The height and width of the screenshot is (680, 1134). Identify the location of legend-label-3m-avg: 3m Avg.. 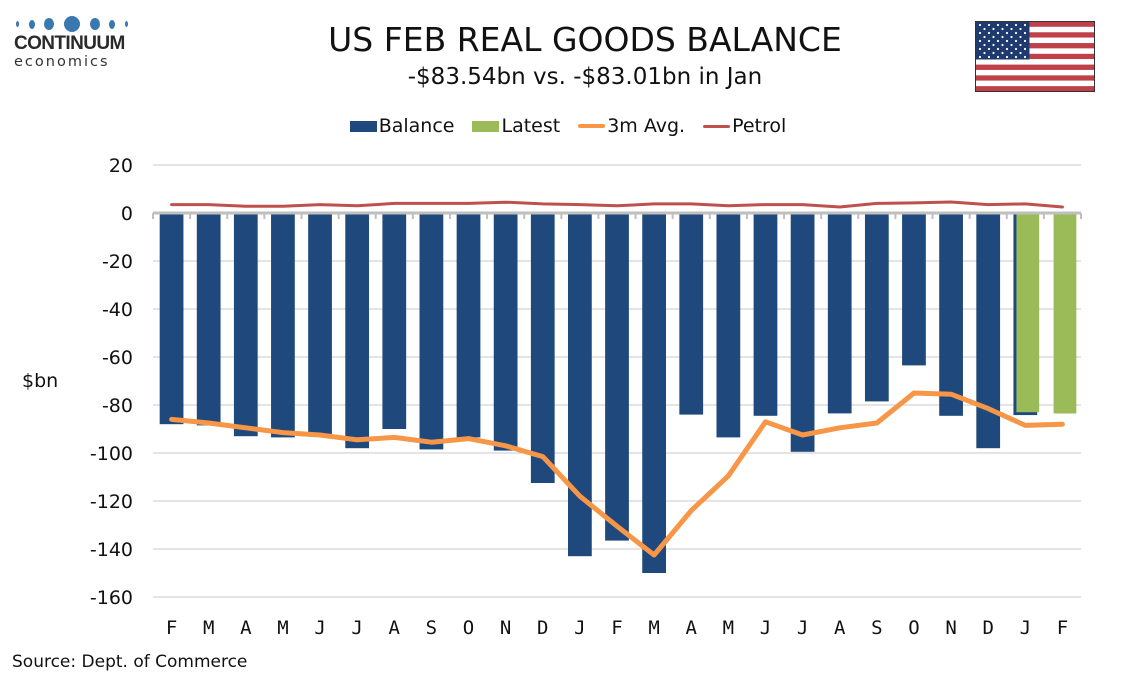
(646, 126).